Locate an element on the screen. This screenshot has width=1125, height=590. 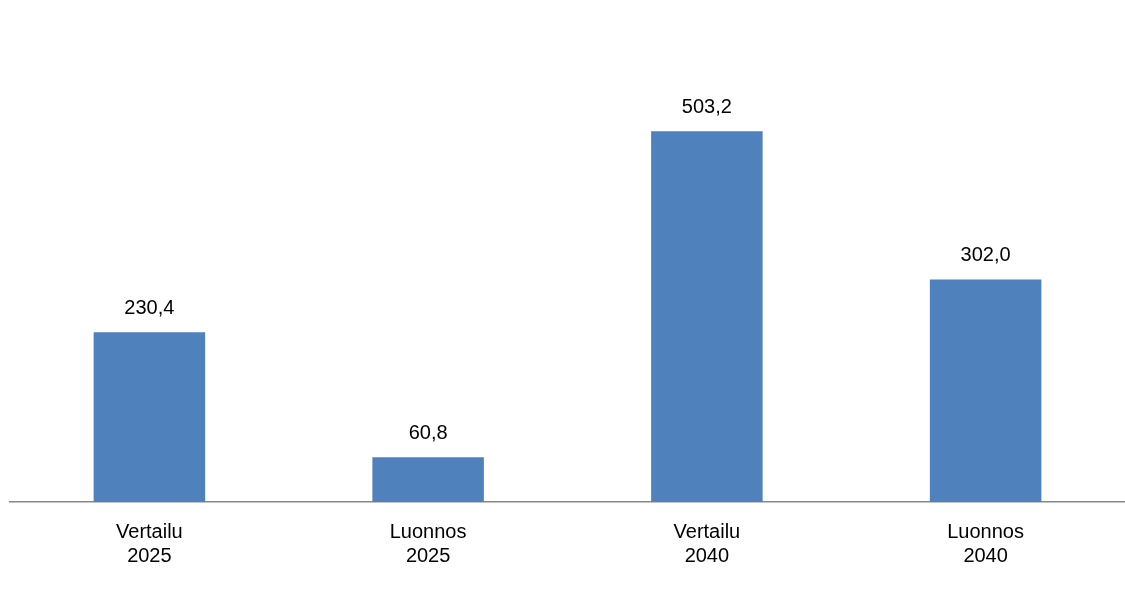
x-tick-label: Vertailu 2040 is located at coordinates (707, 542).